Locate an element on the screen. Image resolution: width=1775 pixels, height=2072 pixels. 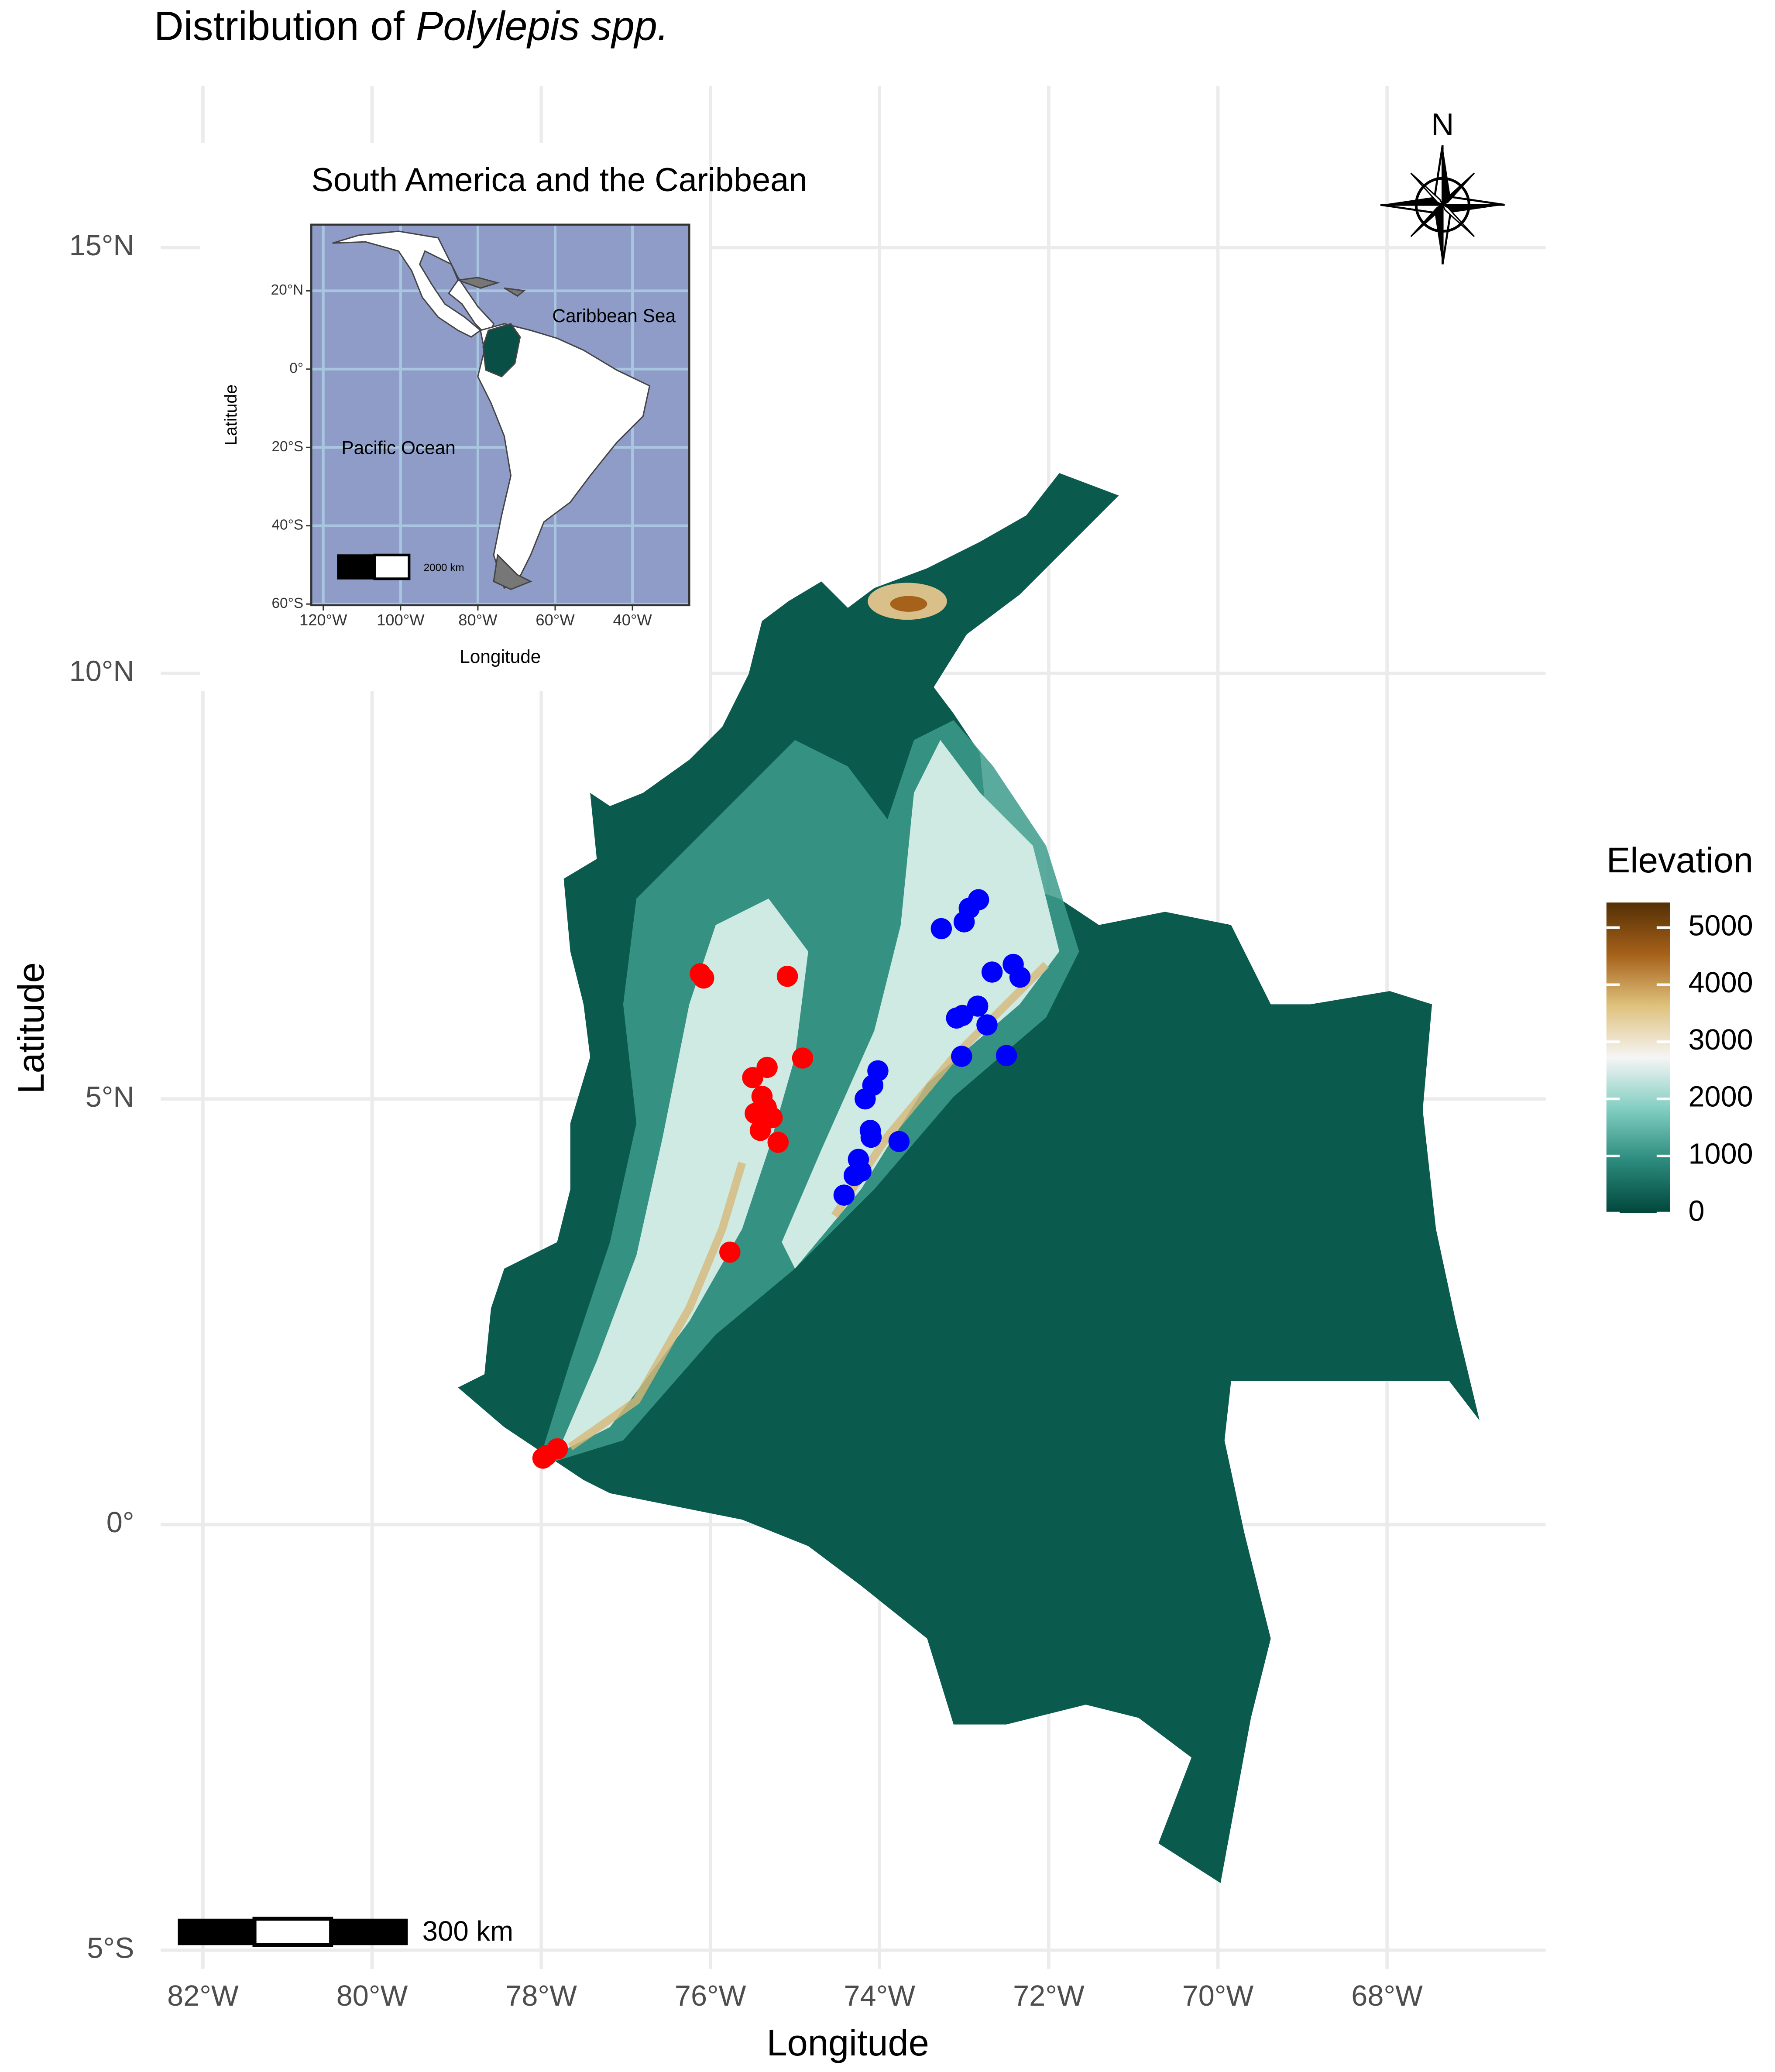
north-arrow is located at coordinates (1442, 204).